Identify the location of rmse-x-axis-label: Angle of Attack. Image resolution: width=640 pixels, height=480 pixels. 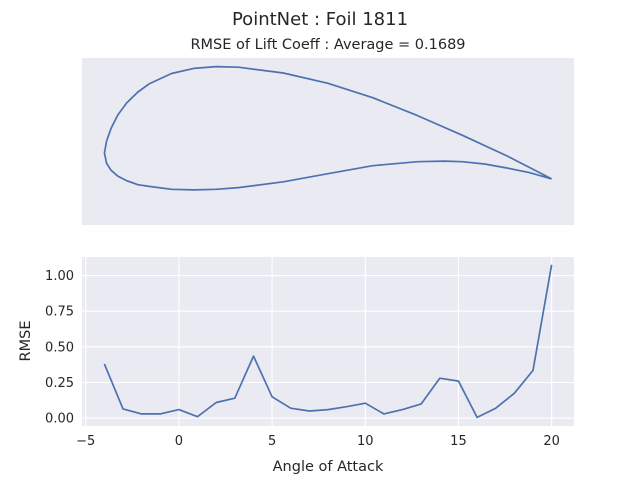
(328, 467).